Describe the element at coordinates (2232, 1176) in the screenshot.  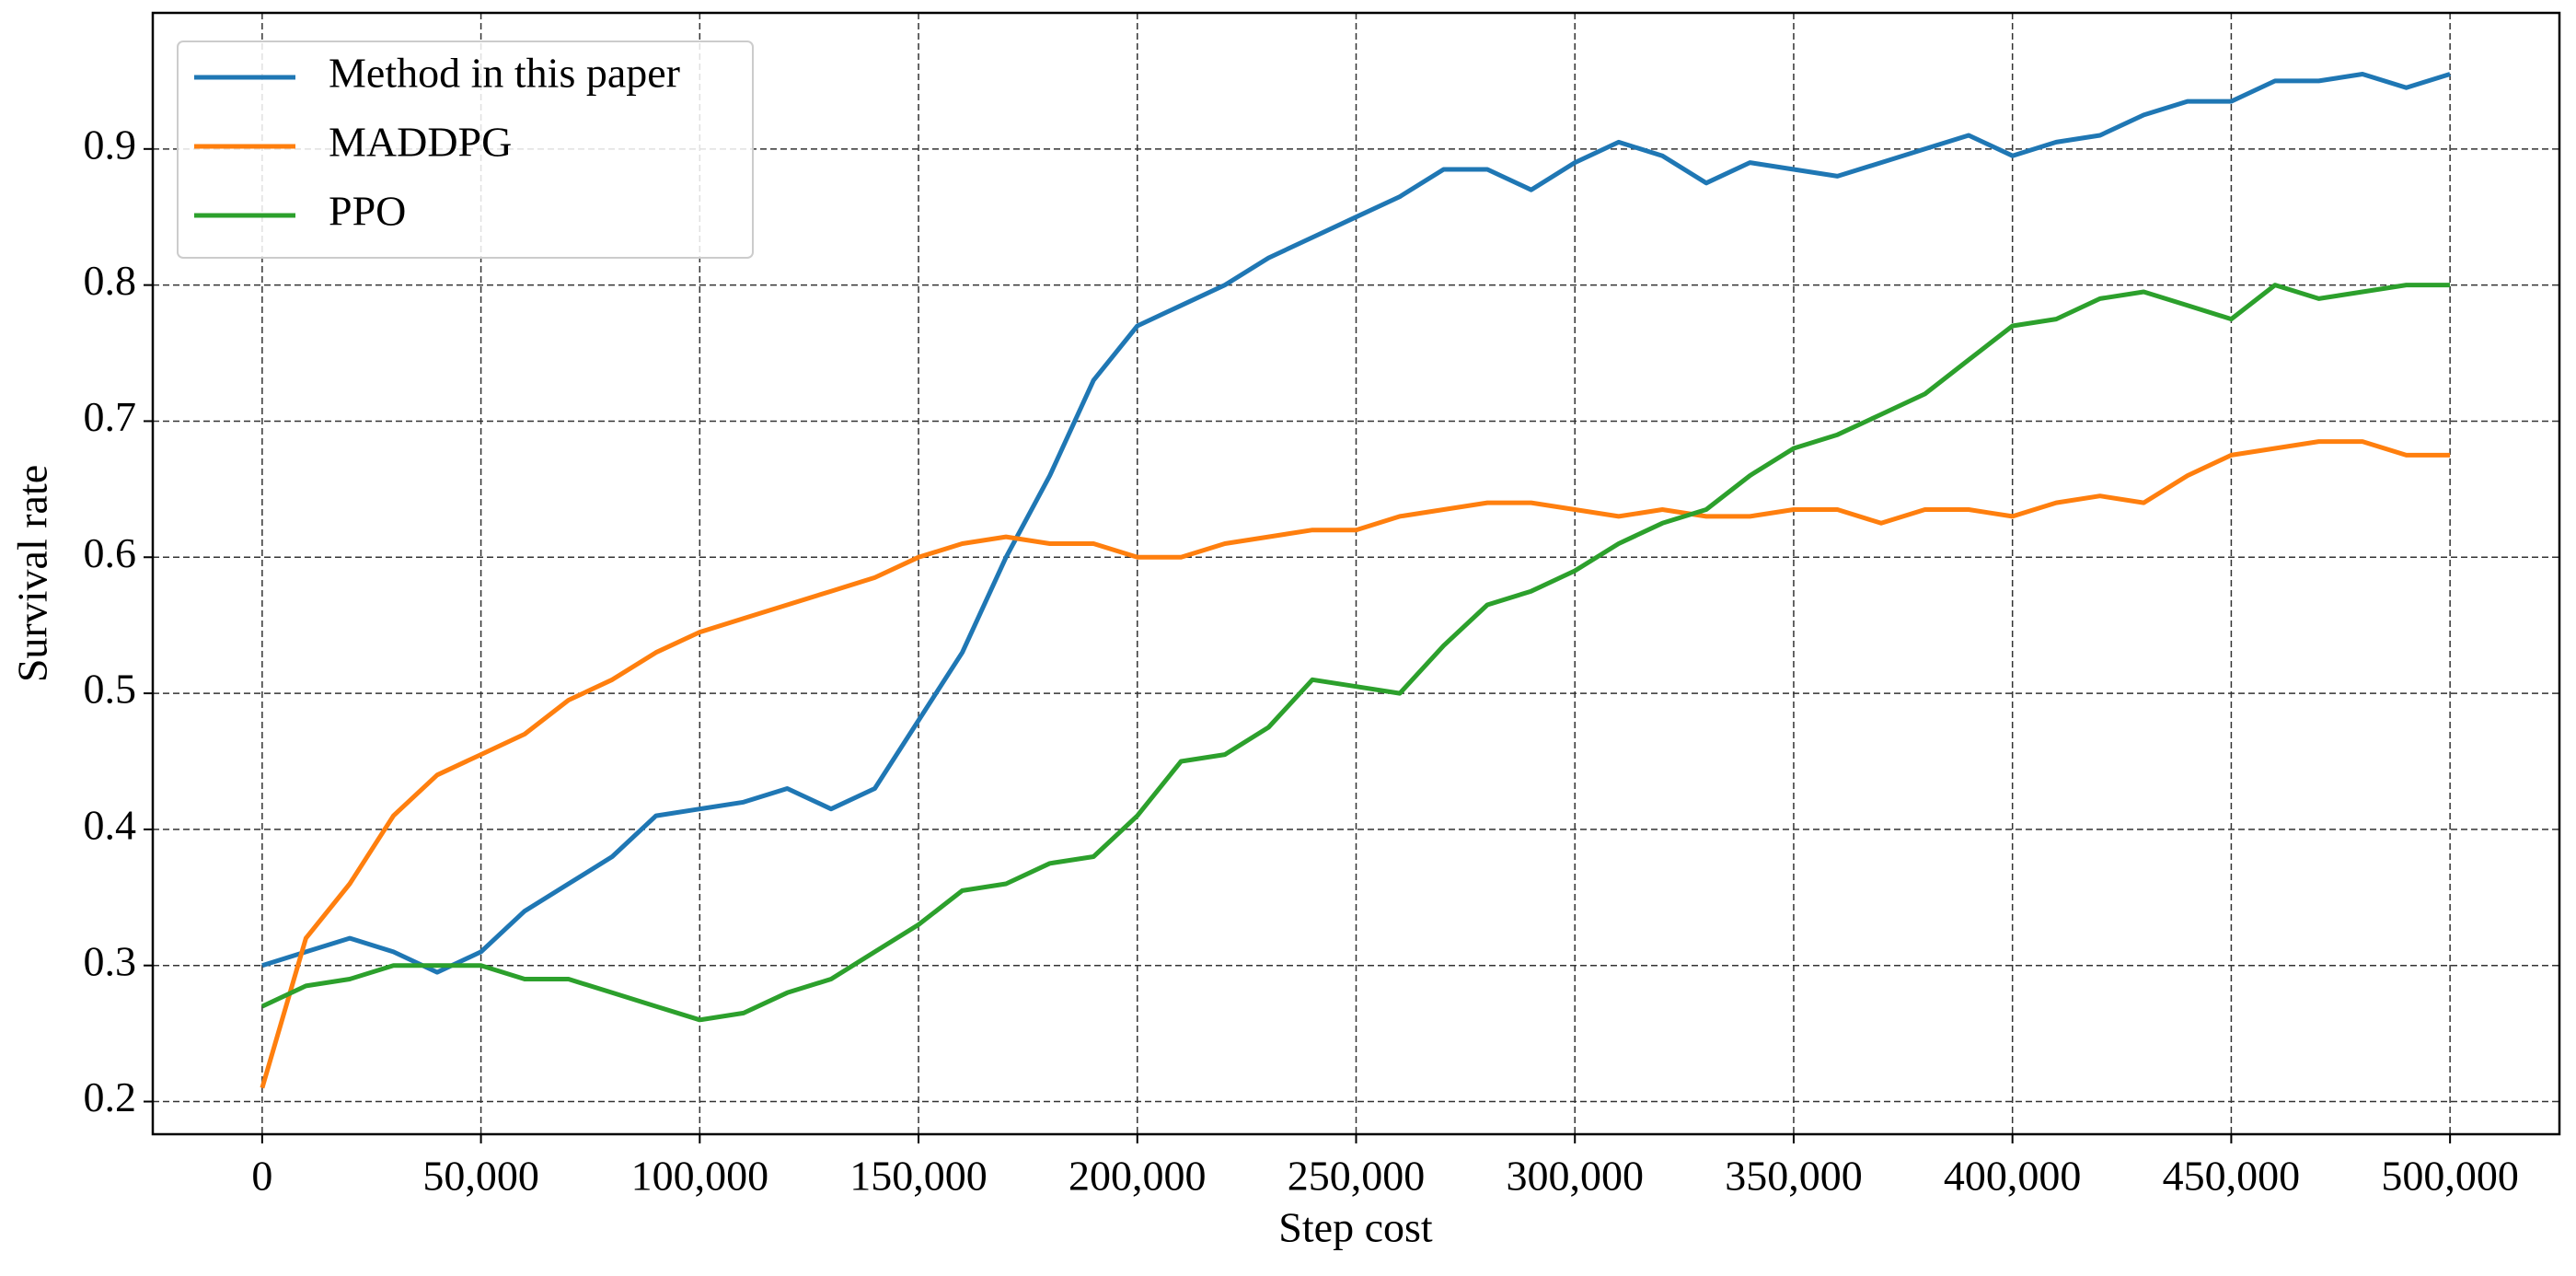
I see `x-tick-label: 450,000` at that location.